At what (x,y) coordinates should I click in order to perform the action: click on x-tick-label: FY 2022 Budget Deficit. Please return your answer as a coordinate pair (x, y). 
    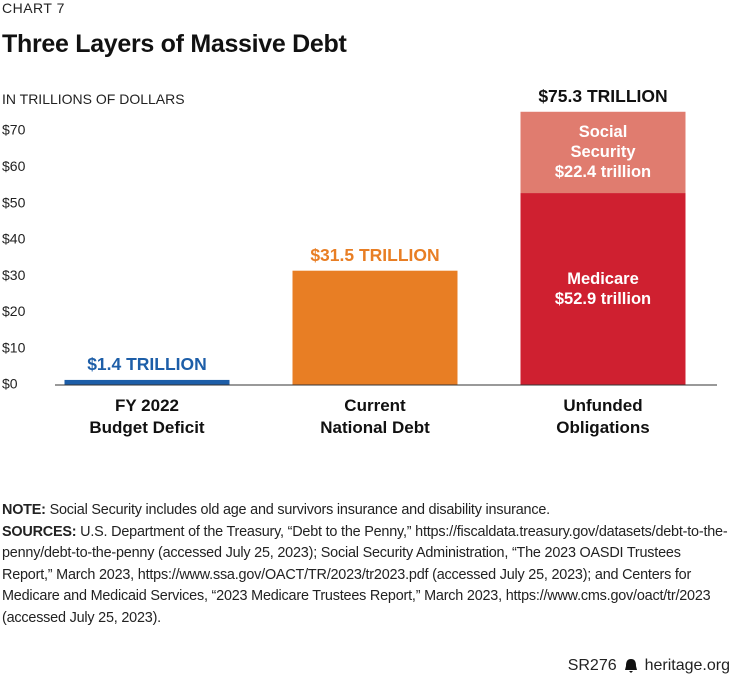
    Looking at the image, I should click on (147, 416).